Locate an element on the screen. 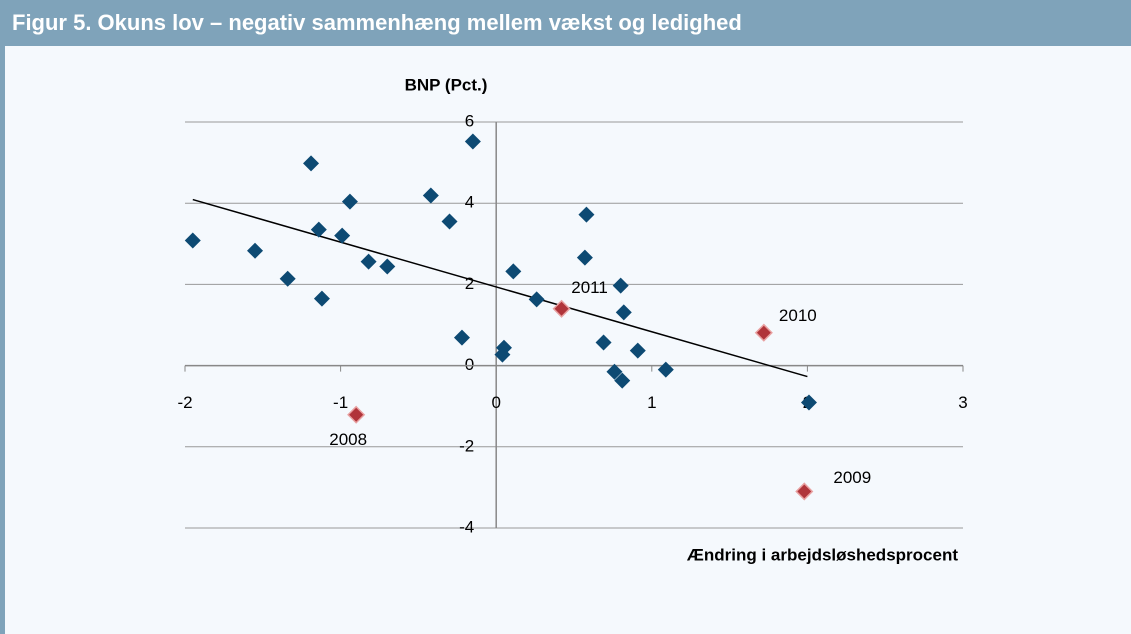  x-tick-label: -1 is located at coordinates (340, 402).